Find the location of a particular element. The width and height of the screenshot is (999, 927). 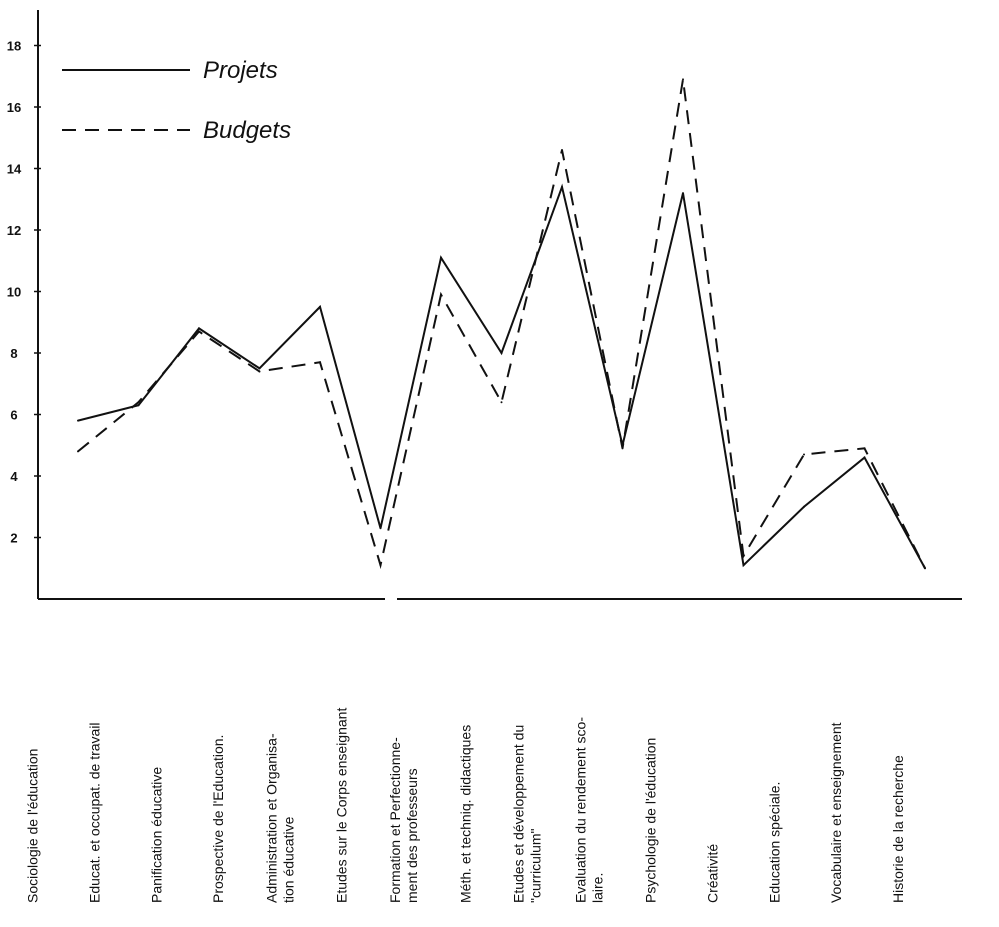

y-tick-label: 2 is located at coordinates (13, 538).